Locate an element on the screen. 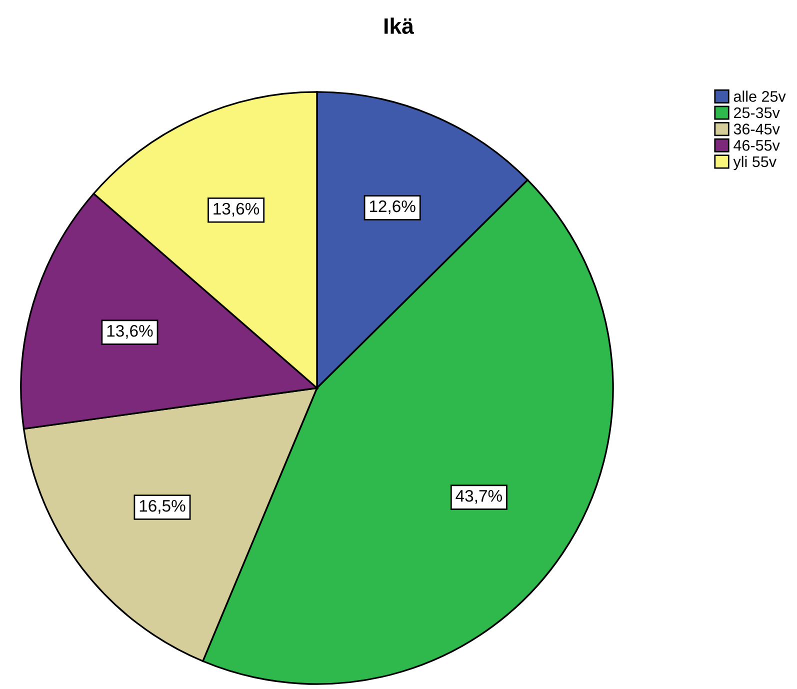 The width and height of the screenshot is (797, 689). legend-label: yli 55v is located at coordinates (754, 163).